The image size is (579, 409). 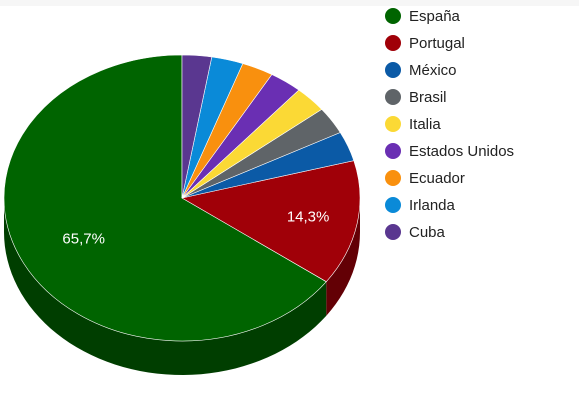 What do you see at coordinates (393, 232) in the screenshot?
I see `legend-swatch-cuba` at bounding box center [393, 232].